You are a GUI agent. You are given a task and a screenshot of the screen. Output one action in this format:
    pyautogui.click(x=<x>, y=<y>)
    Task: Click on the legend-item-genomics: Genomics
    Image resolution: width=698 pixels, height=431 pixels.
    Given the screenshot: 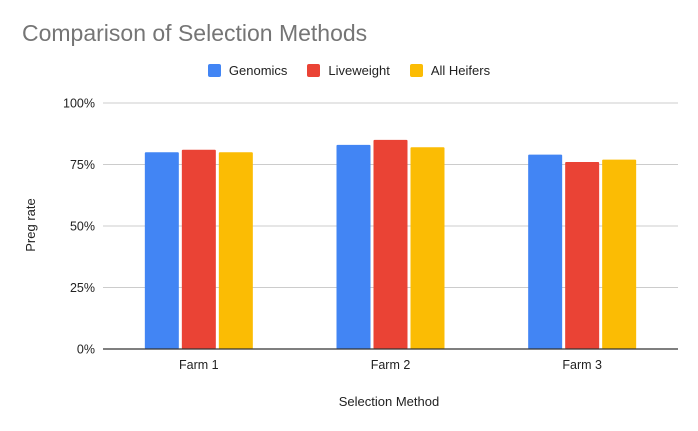 What is the action you would take?
    pyautogui.click(x=247, y=70)
    